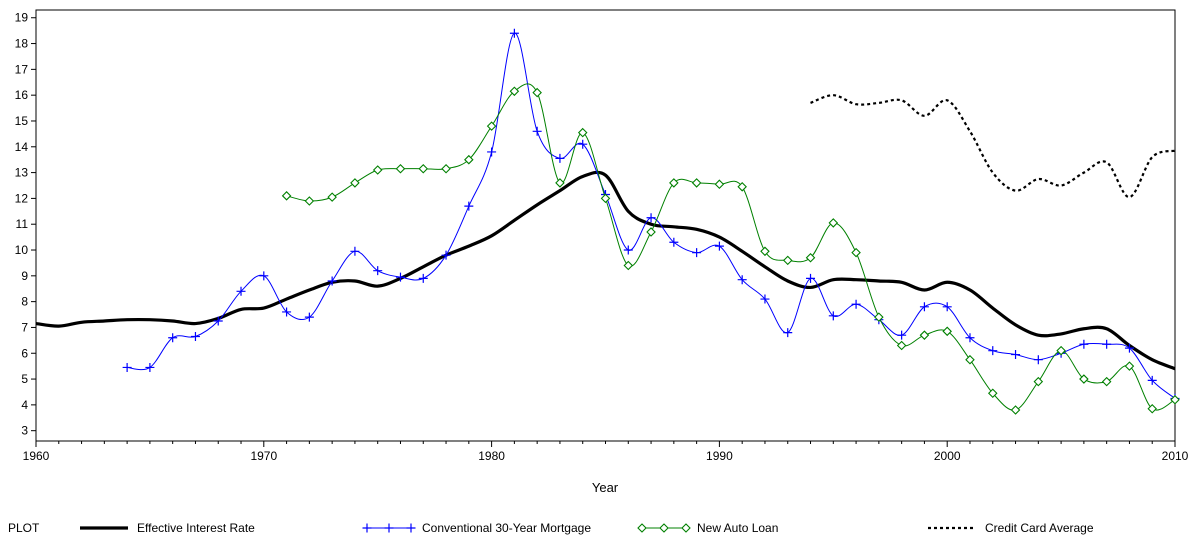 This screenshot has width=1200, height=542. What do you see at coordinates (22, 250) in the screenshot?
I see `y-tick-label: 10` at bounding box center [22, 250].